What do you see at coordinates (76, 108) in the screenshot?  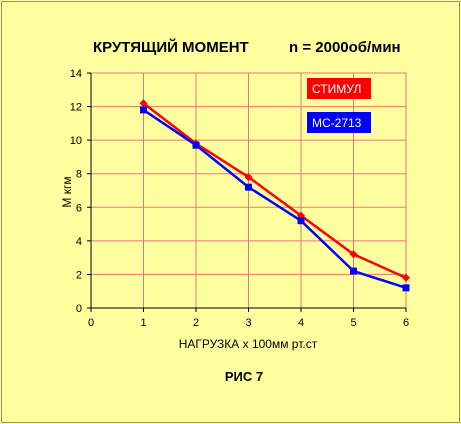 I see `y-tick-label: 12` at bounding box center [76, 108].